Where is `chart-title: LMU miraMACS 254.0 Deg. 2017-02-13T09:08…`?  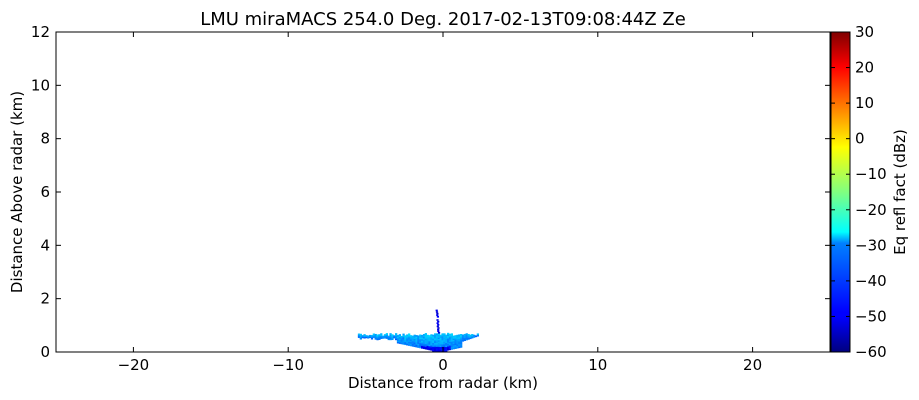
chart-title: LMU miraMACS 254.0 Deg. 2017-02-13T09:08… is located at coordinates (443, 19).